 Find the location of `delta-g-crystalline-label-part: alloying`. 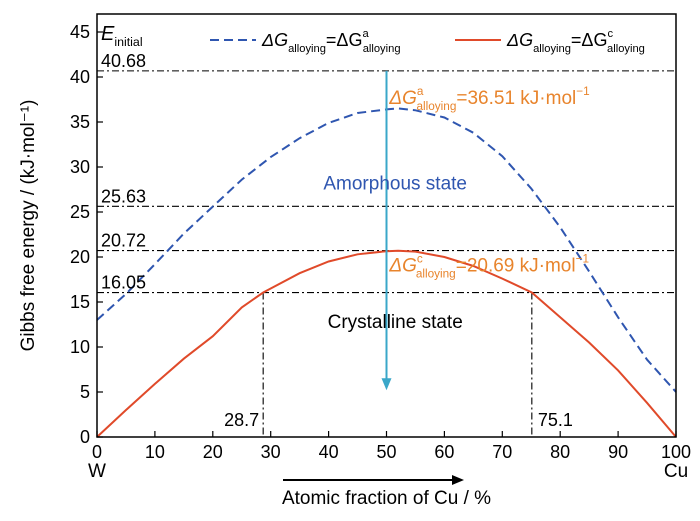

delta-g-crystalline-label-part: alloying is located at coordinates (436, 273).